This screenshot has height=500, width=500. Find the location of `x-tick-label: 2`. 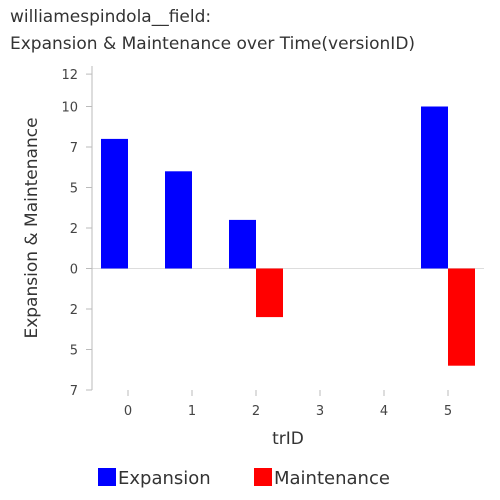

x-tick-label: 2 is located at coordinates (256, 411).